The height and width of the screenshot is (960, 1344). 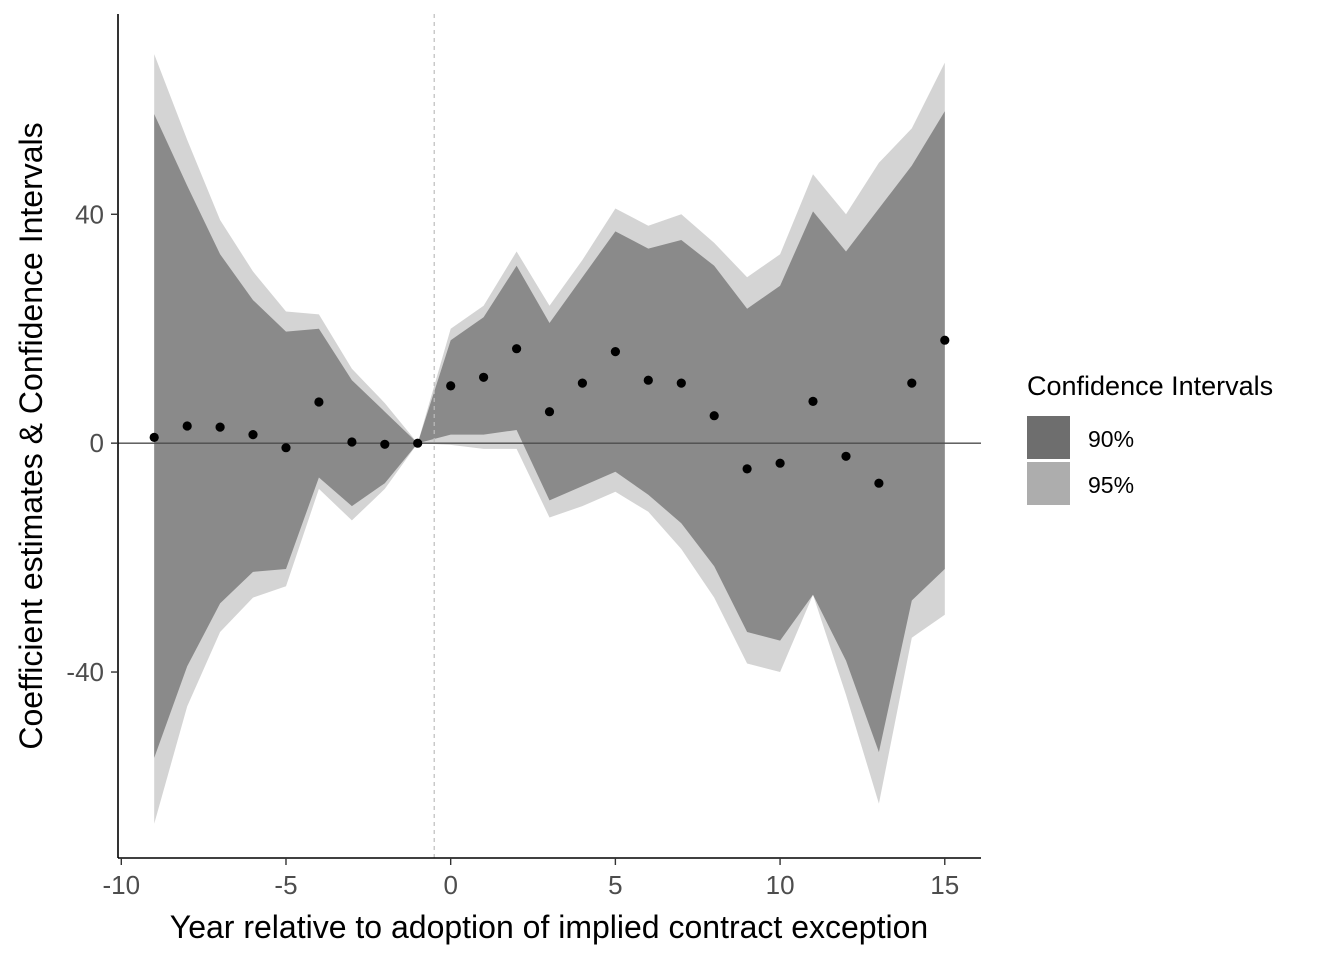 What do you see at coordinates (122, 885) in the screenshot?
I see `x-tick-label: -10` at bounding box center [122, 885].